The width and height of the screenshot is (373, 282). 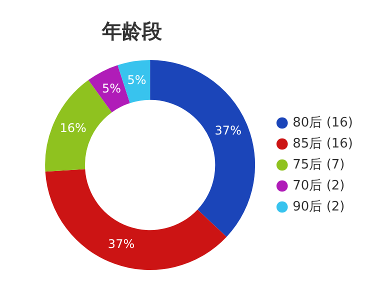 I want to click on legend-label: 90后 (2), so click(x=318, y=206).